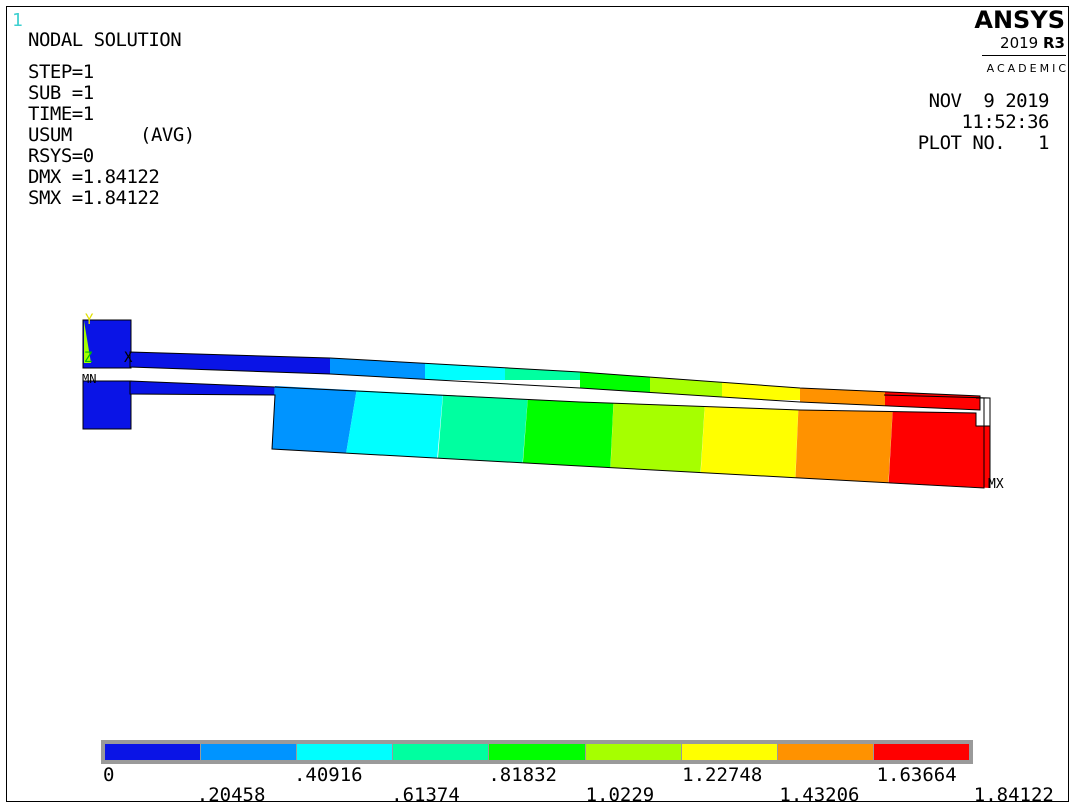 Image resolution: width=1077 pixels, height=810 pixels. I want to click on window-number: 1, so click(17, 20).